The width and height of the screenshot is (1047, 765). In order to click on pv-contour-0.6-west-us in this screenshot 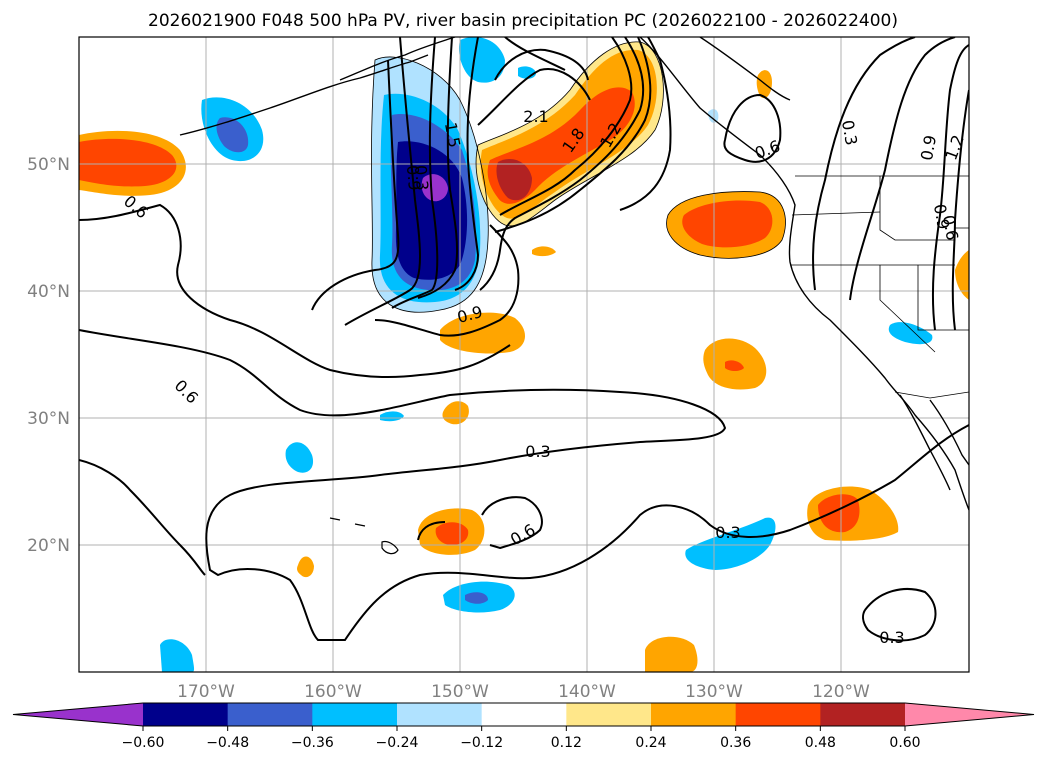, I will do `click(902, 169)`.